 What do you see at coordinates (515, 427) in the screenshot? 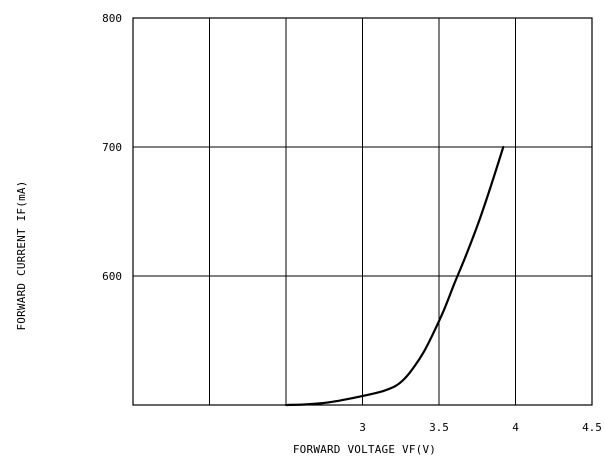
I see `x-tick-label: 4` at bounding box center [515, 427].